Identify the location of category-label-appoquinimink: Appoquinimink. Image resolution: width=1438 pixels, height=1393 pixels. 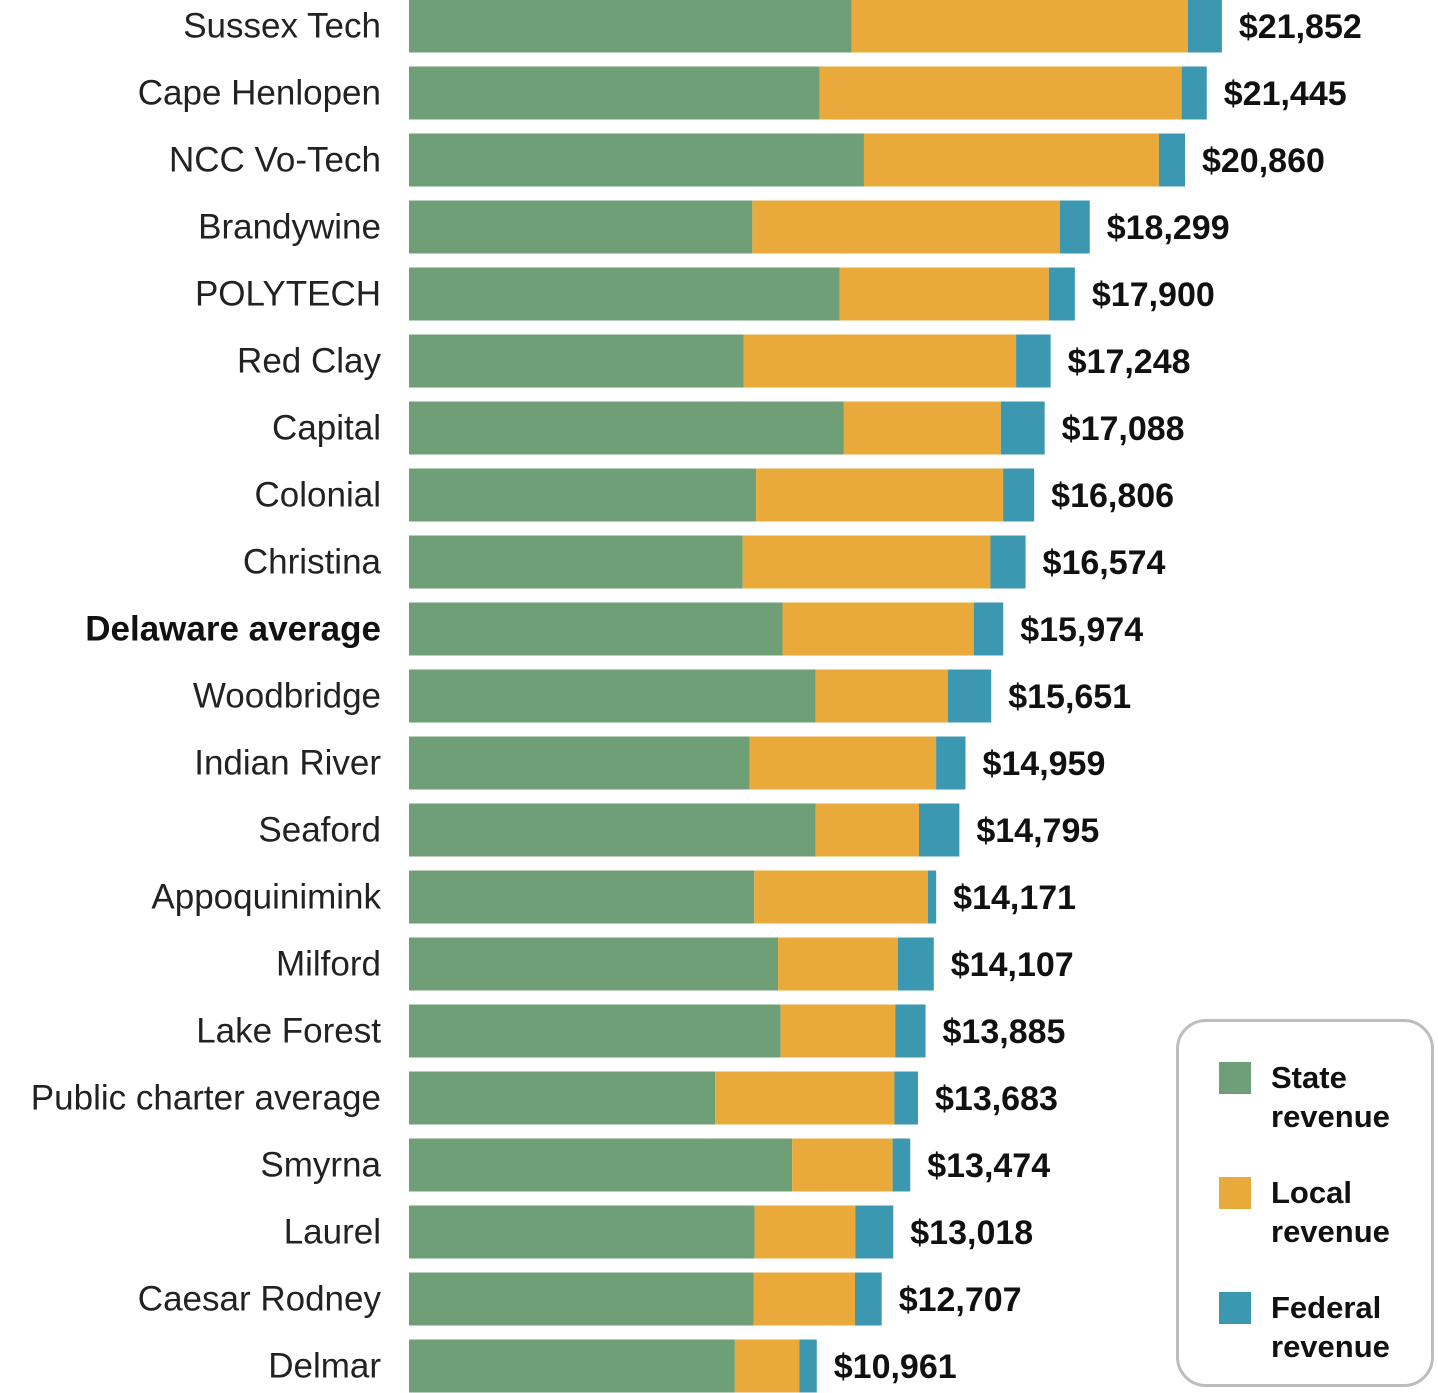
(266, 897).